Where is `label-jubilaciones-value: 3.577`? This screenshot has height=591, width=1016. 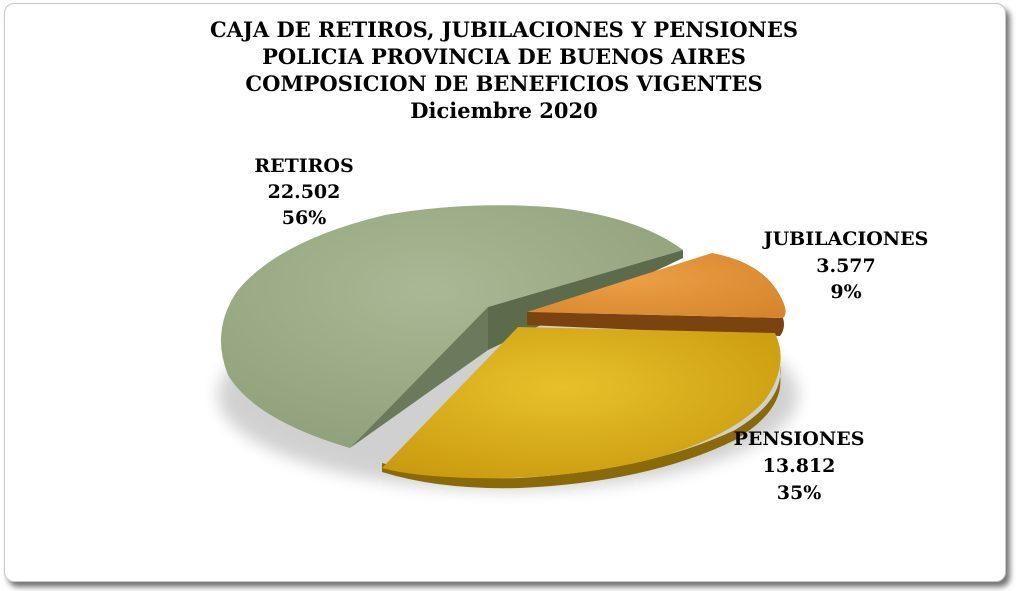
label-jubilaciones-value: 3.577 is located at coordinates (846, 266).